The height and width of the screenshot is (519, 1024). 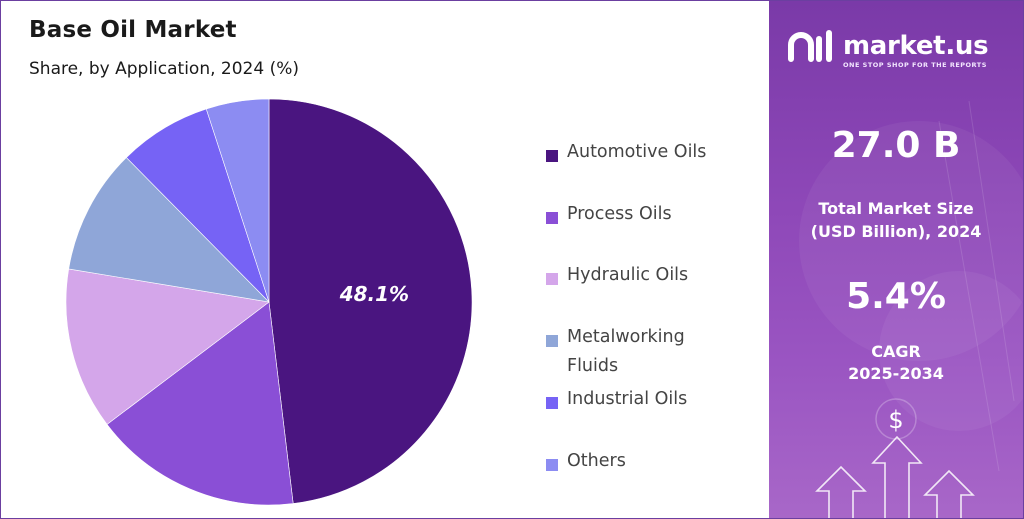 What do you see at coordinates (810, 46) in the screenshot?
I see `logo-mark-icon` at bounding box center [810, 46].